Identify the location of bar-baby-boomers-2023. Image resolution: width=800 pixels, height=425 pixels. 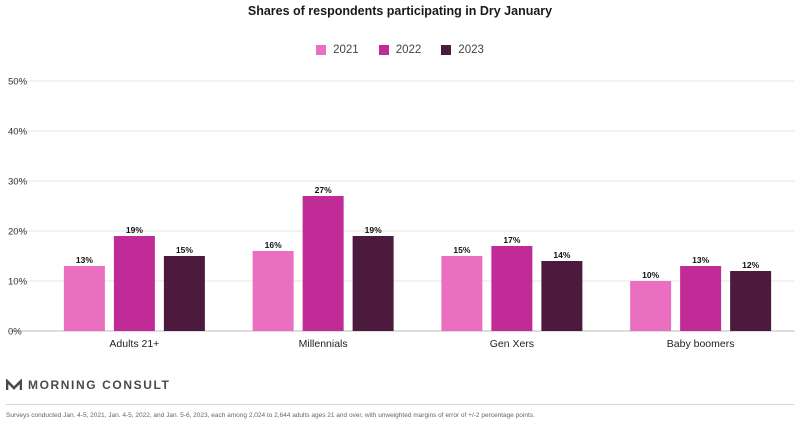
(751, 301).